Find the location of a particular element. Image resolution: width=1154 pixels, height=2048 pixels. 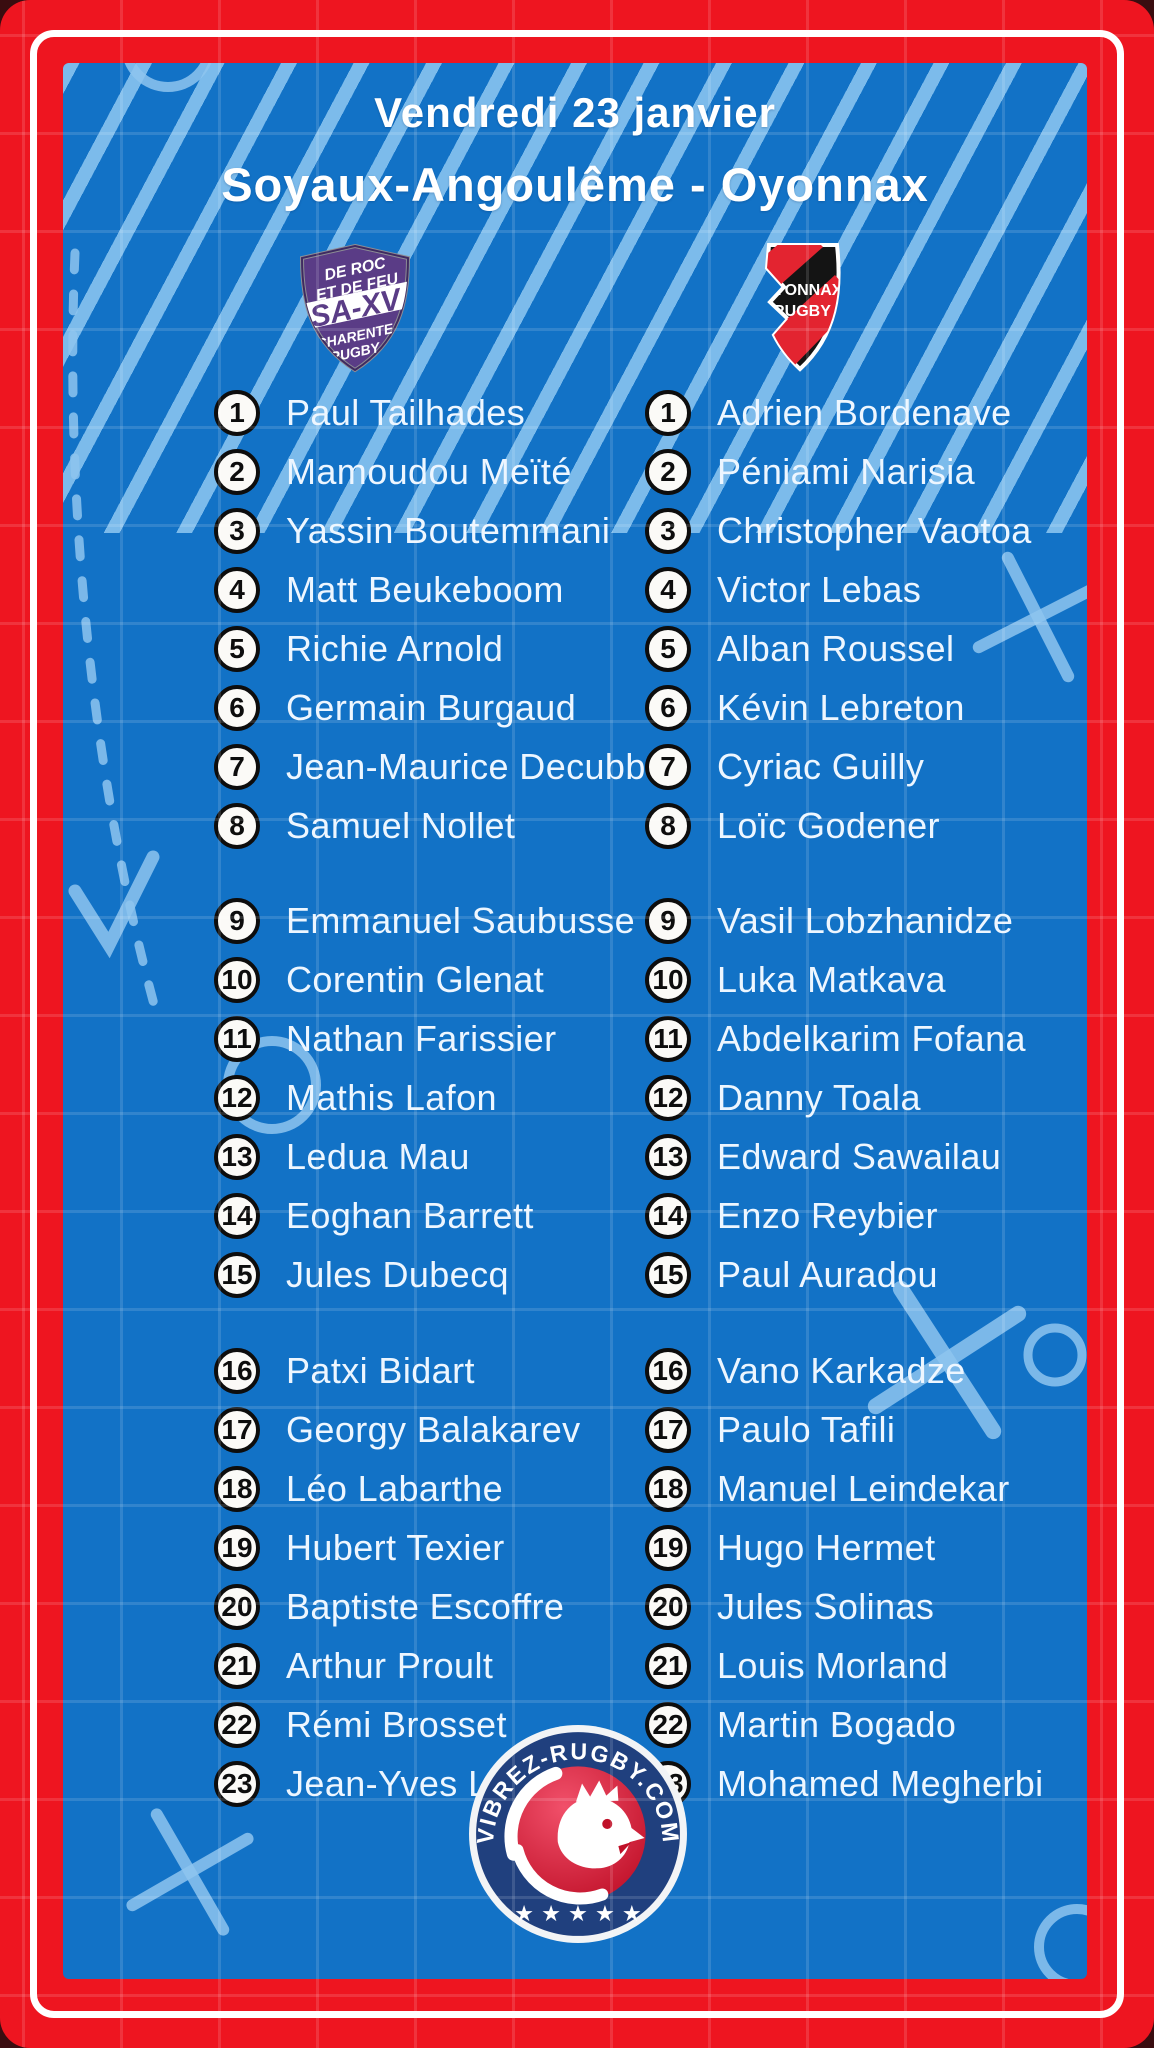

site-badge: VIBREZ-RUGBY.COM ★ ★ ★ ★ ★ is located at coordinates (578, 1834).